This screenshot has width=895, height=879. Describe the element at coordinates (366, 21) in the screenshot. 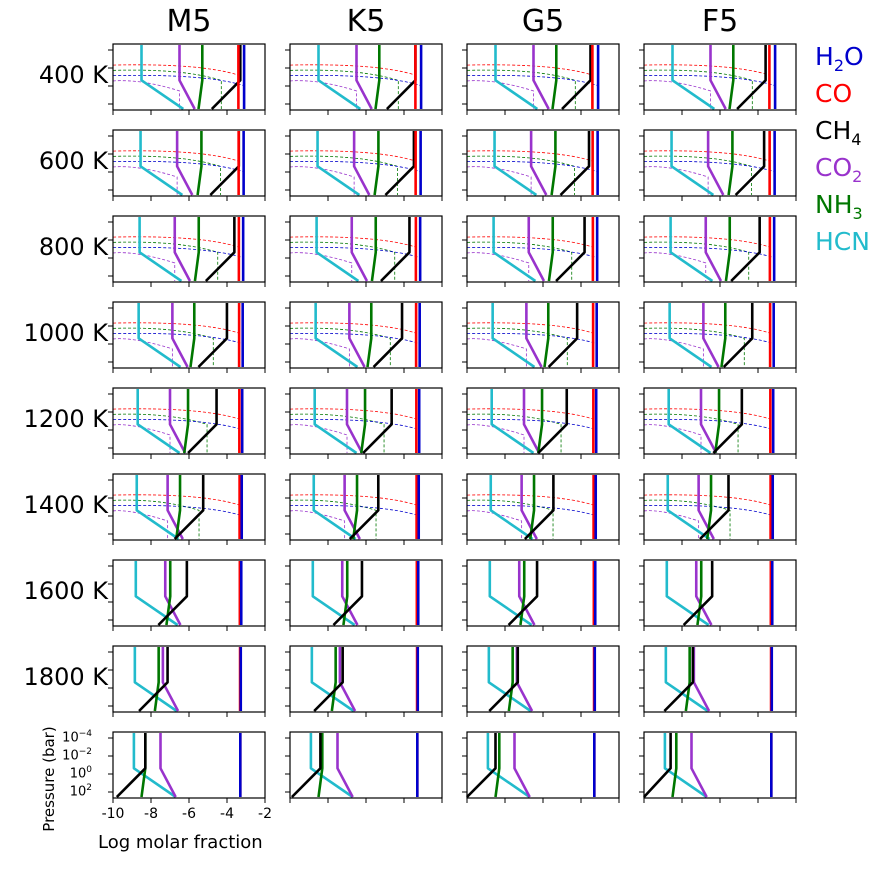

I see `column-title-k5: K5` at that location.